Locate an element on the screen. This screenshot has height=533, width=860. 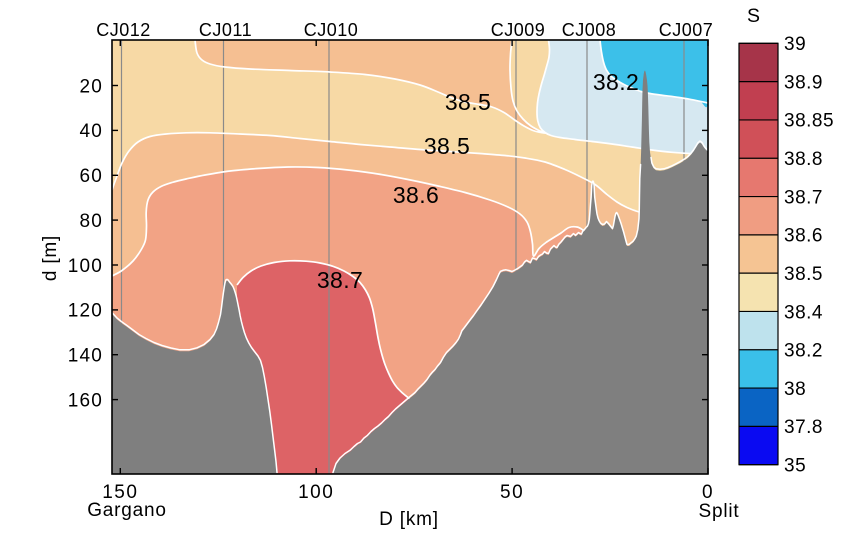
svg-text: S is located at coordinates (753, 16).